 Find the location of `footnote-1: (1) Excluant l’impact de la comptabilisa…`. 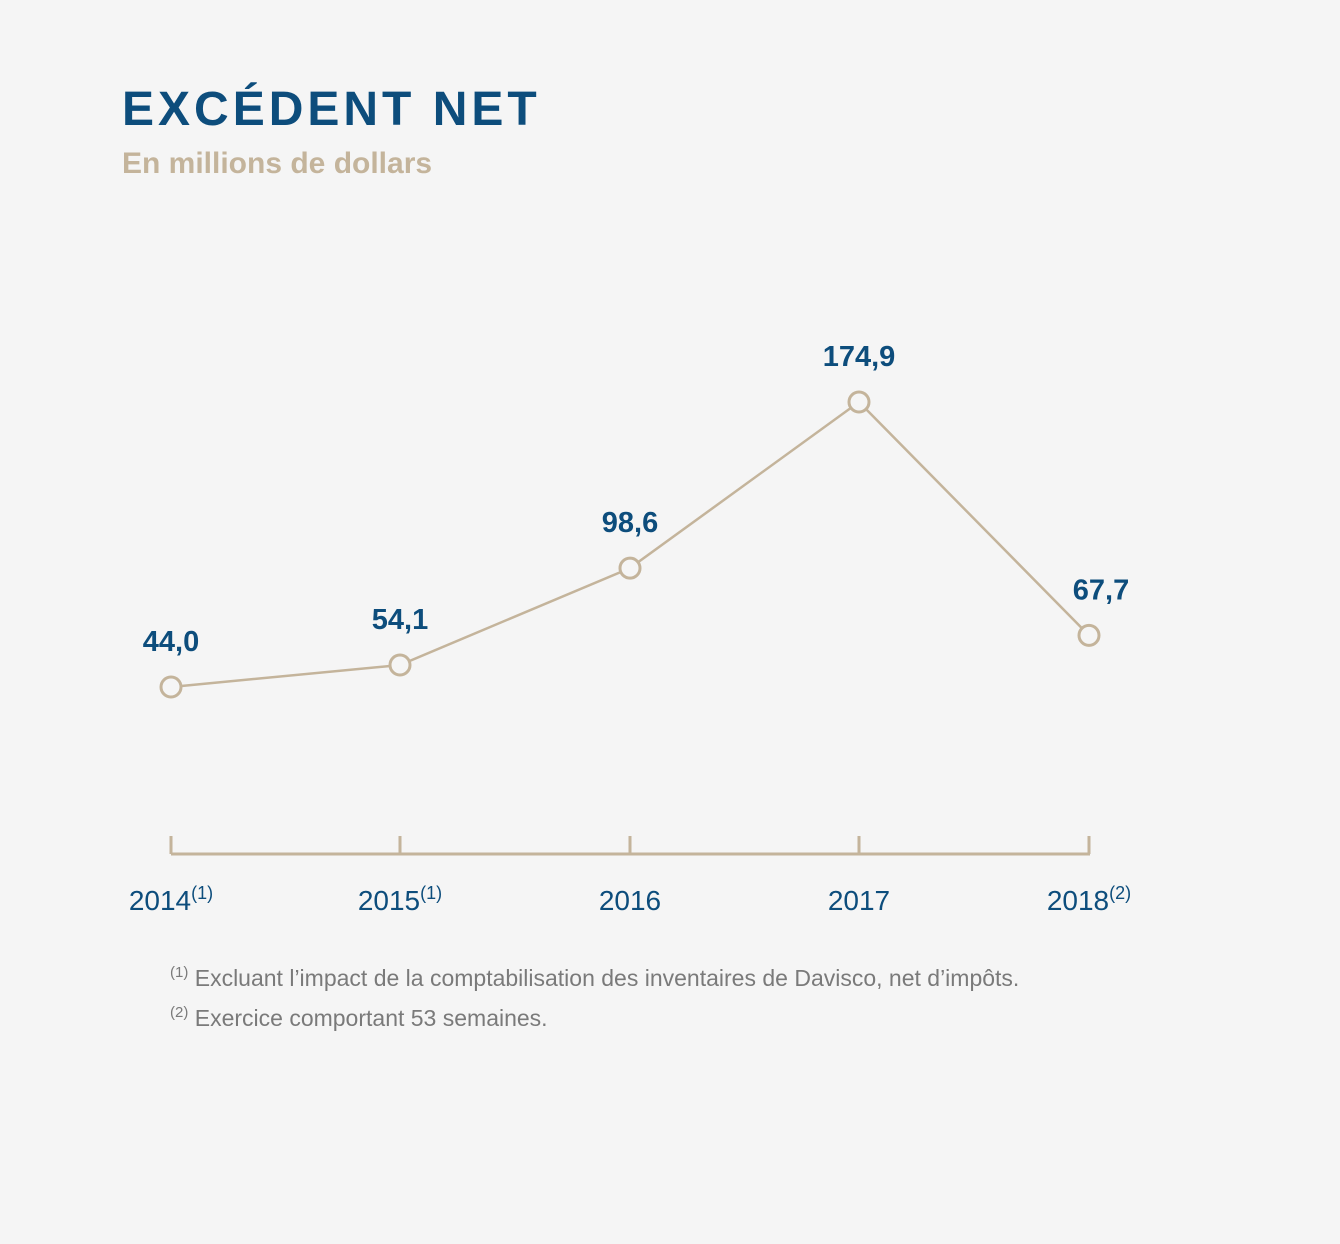

footnote-1: (1) Excluant l’impact de la comptabilisa… is located at coordinates (594, 978).